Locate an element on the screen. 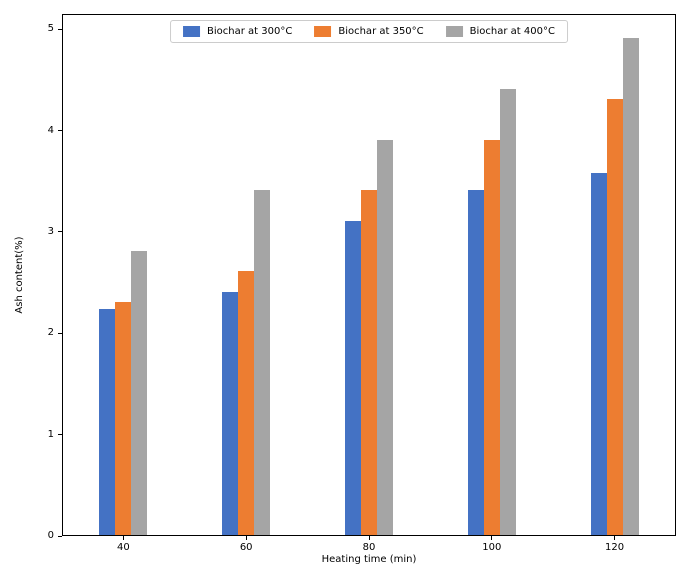  legend-item: Biochar at 300°C is located at coordinates (237, 31).